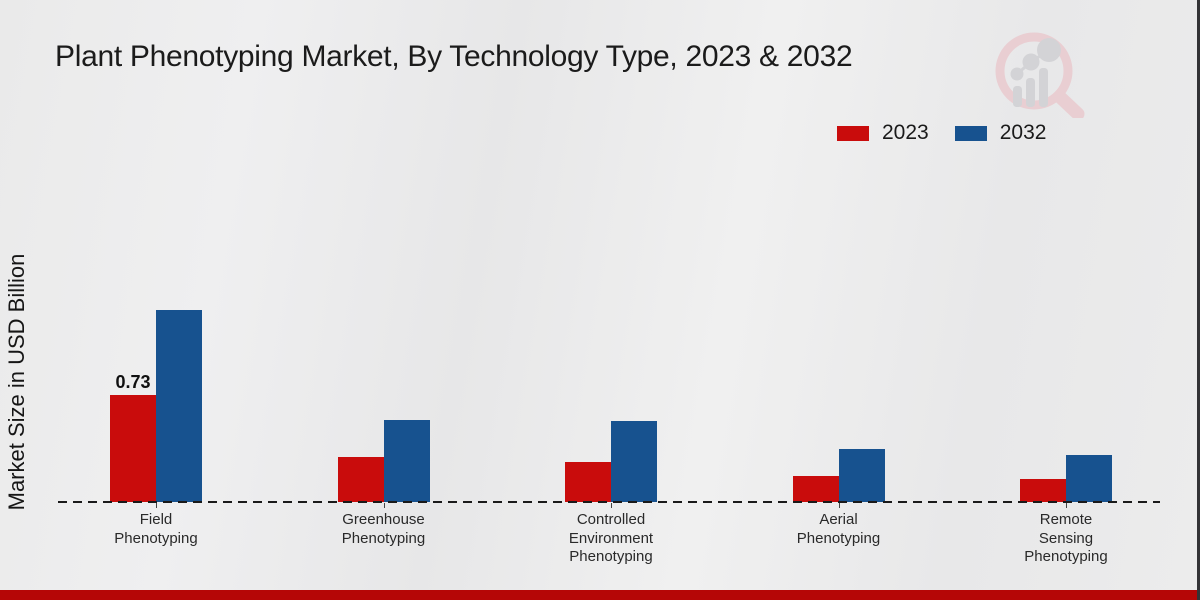 The width and height of the screenshot is (1200, 600). What do you see at coordinates (941, 133) in the screenshot?
I see `legend: 2023 2032` at bounding box center [941, 133].